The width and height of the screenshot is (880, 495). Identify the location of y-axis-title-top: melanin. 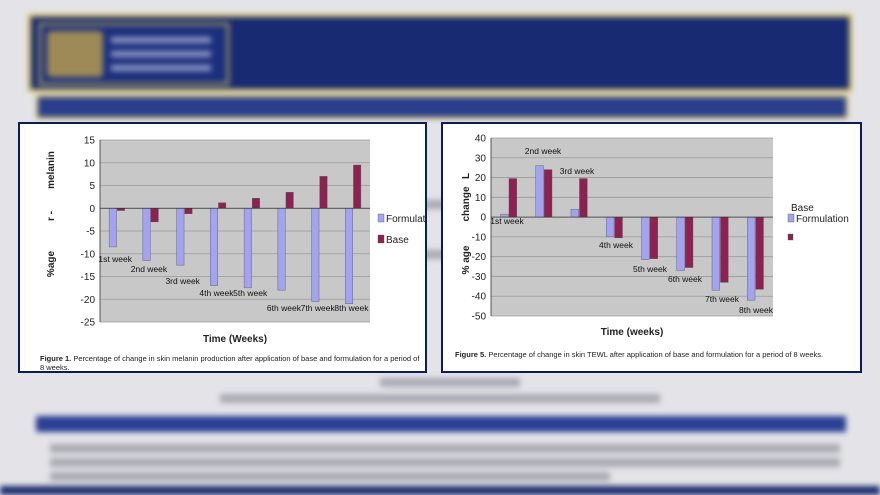
(51, 170).